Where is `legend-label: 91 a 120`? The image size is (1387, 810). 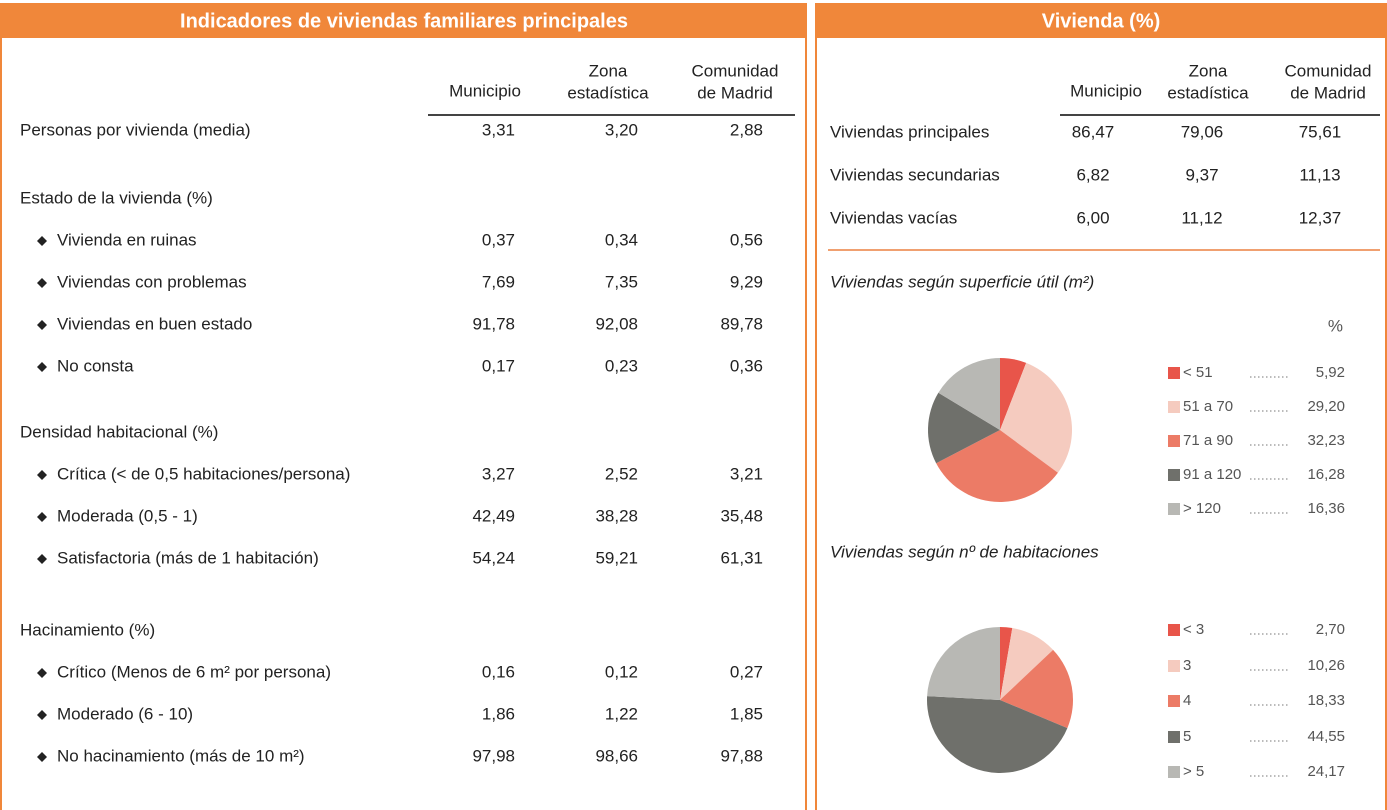 legend-label: 91 a 120 is located at coordinates (1212, 474).